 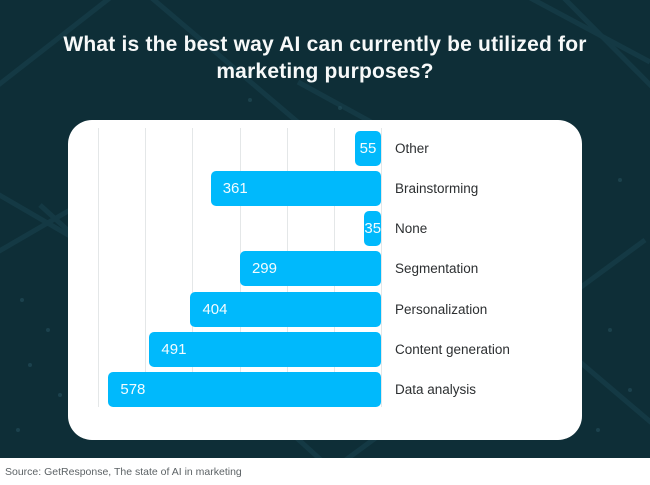 I want to click on bar-personalization: 404, so click(x=285, y=309).